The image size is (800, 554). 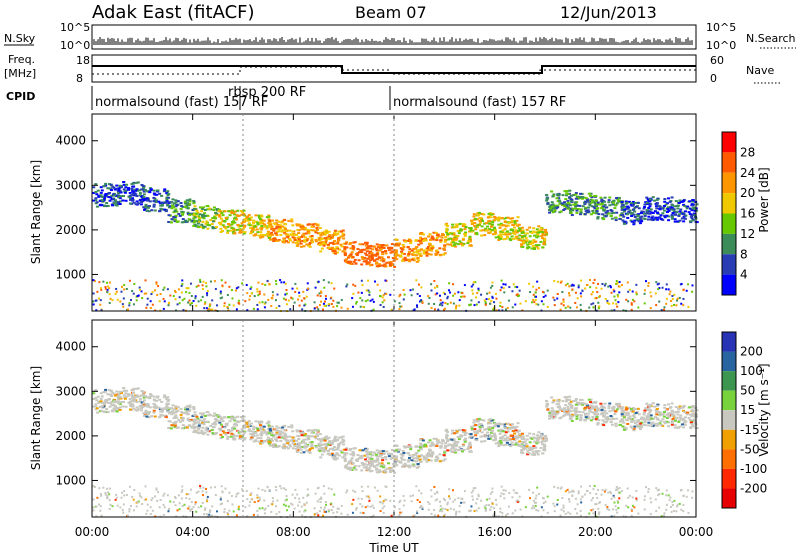 I want to click on ytick-label: 4000, so click(x=70, y=141).